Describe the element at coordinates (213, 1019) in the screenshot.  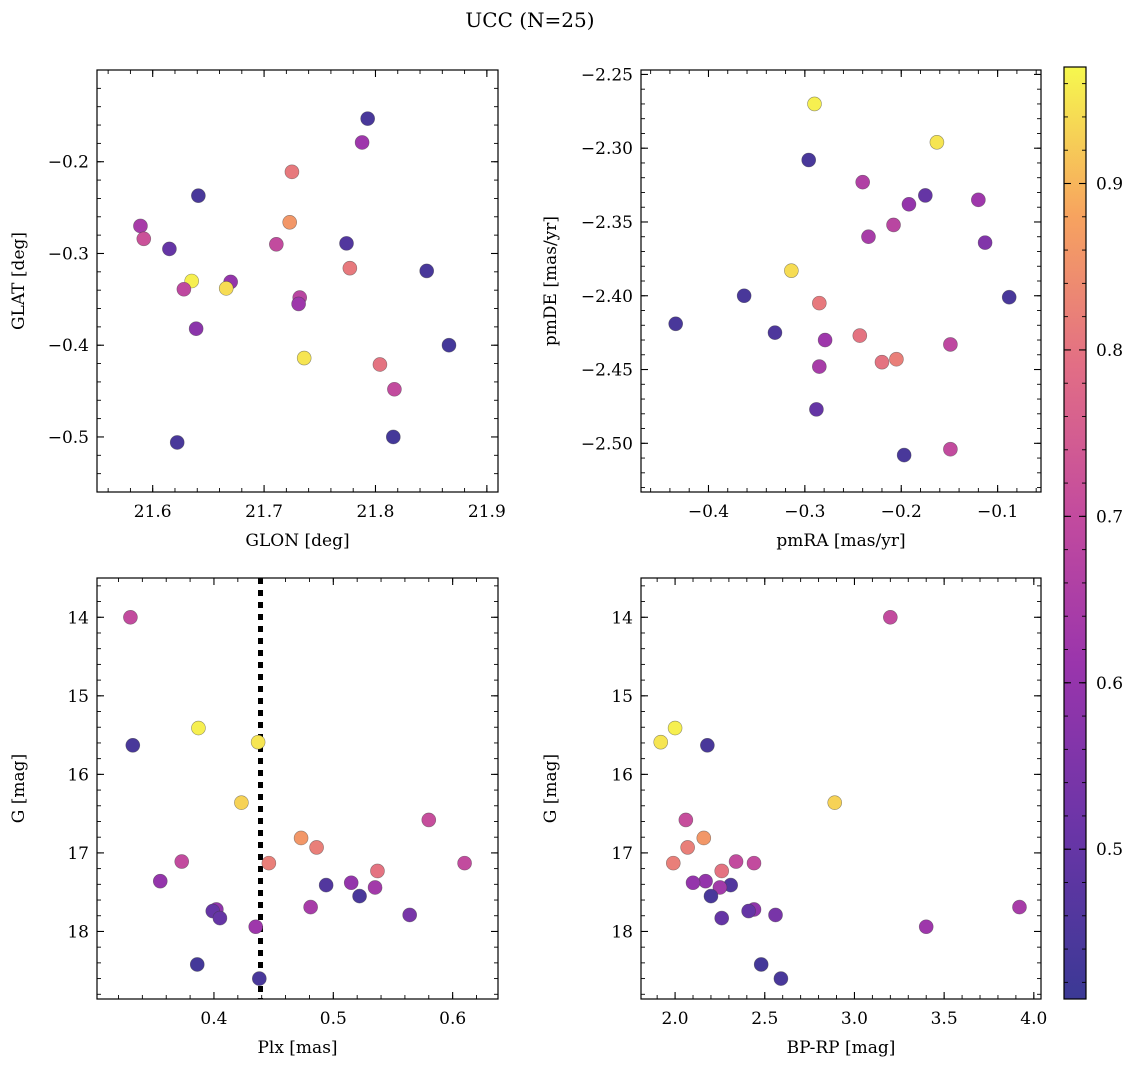
I see `x-tick-label: 0.4` at that location.